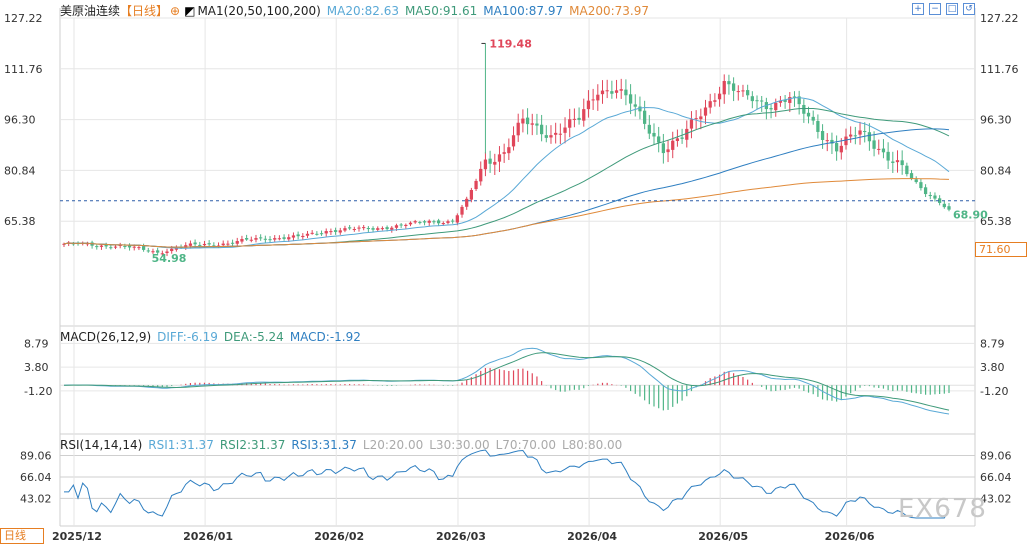 This screenshot has width=1028, height=544. I want to click on zoom-out-icon: −, so click(935, 9).